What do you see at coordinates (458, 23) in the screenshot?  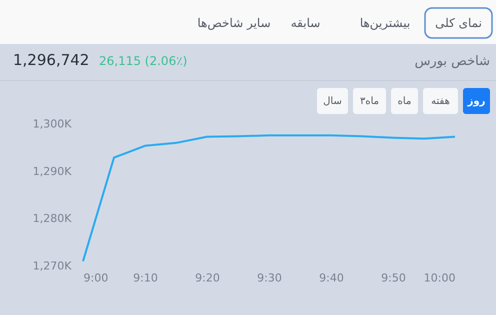 I see `text: نمای کلی` at bounding box center [458, 23].